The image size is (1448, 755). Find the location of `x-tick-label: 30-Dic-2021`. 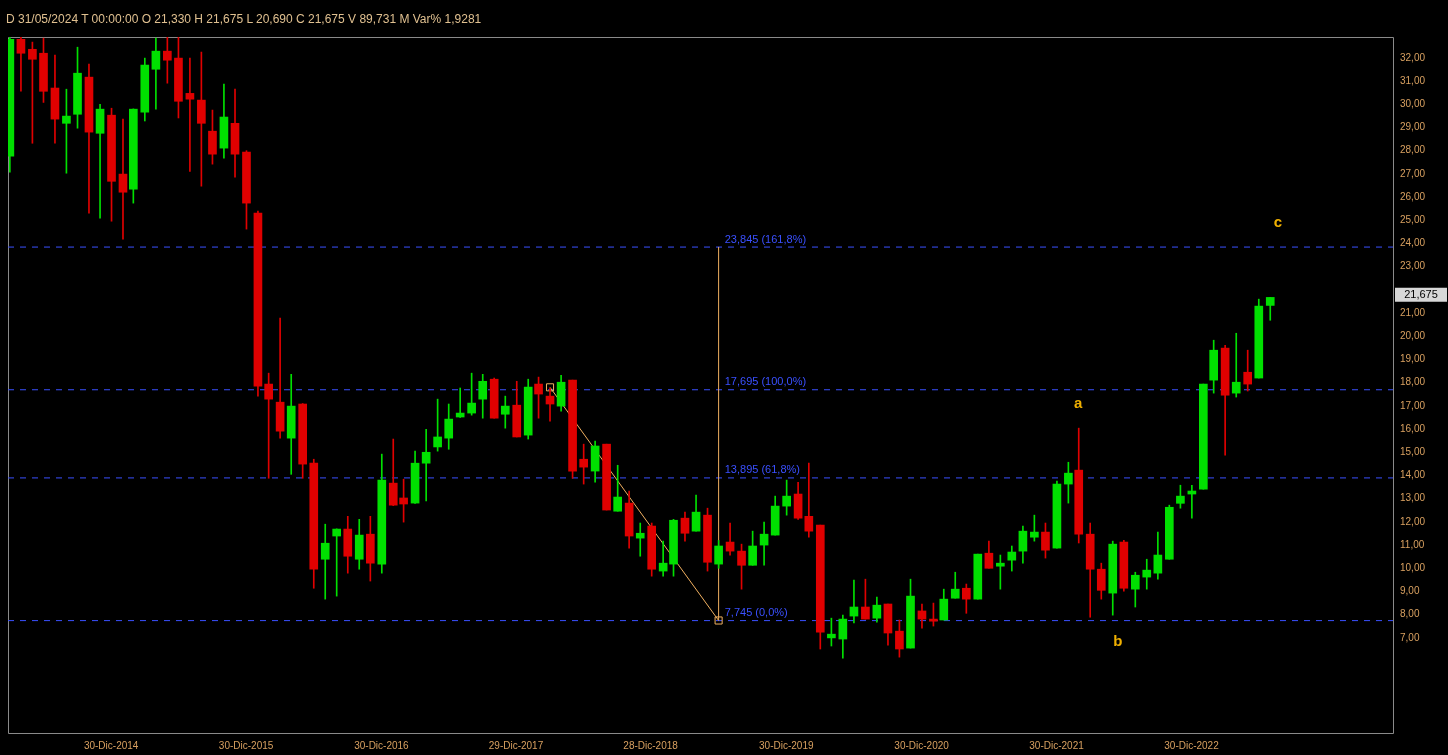

x-tick-label: 30-Dic-2021 is located at coordinates (1057, 745).